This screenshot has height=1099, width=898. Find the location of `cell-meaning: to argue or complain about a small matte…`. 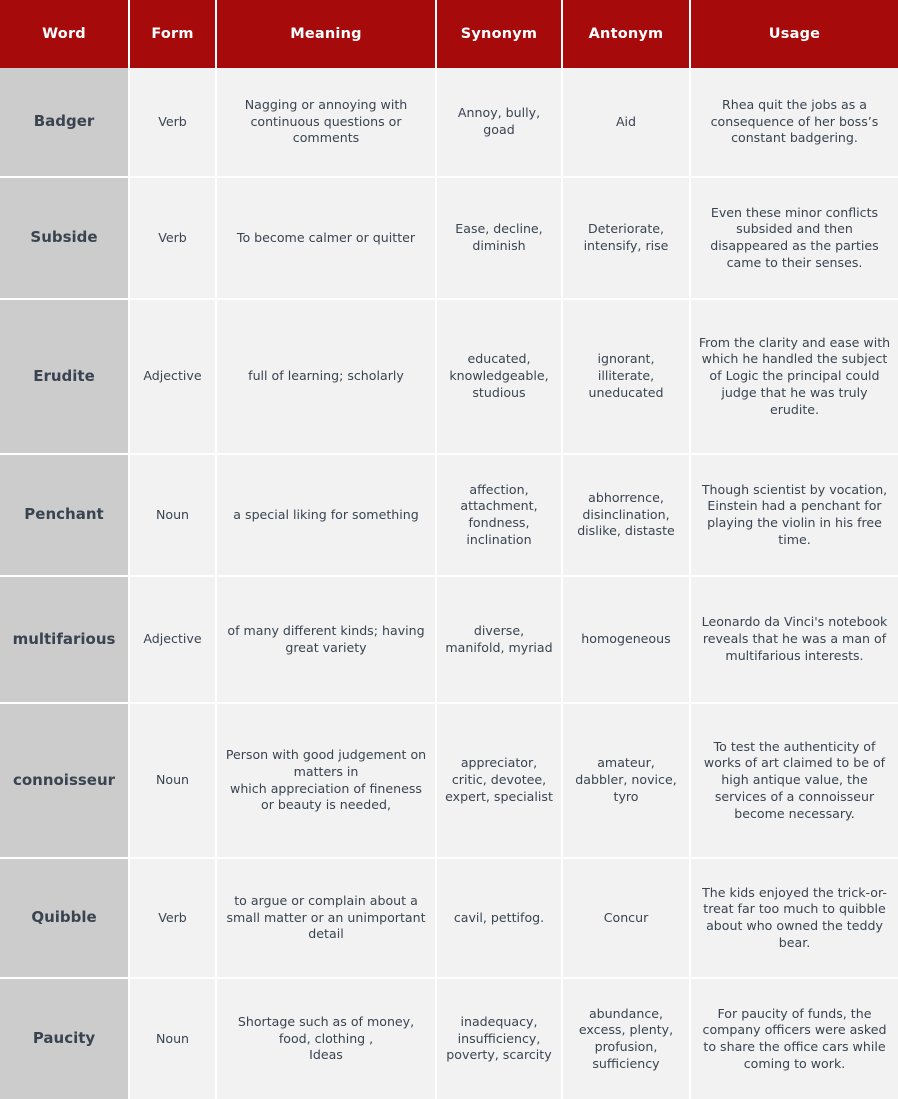

cell-meaning: to argue or complain about a small matte… is located at coordinates (326, 918).